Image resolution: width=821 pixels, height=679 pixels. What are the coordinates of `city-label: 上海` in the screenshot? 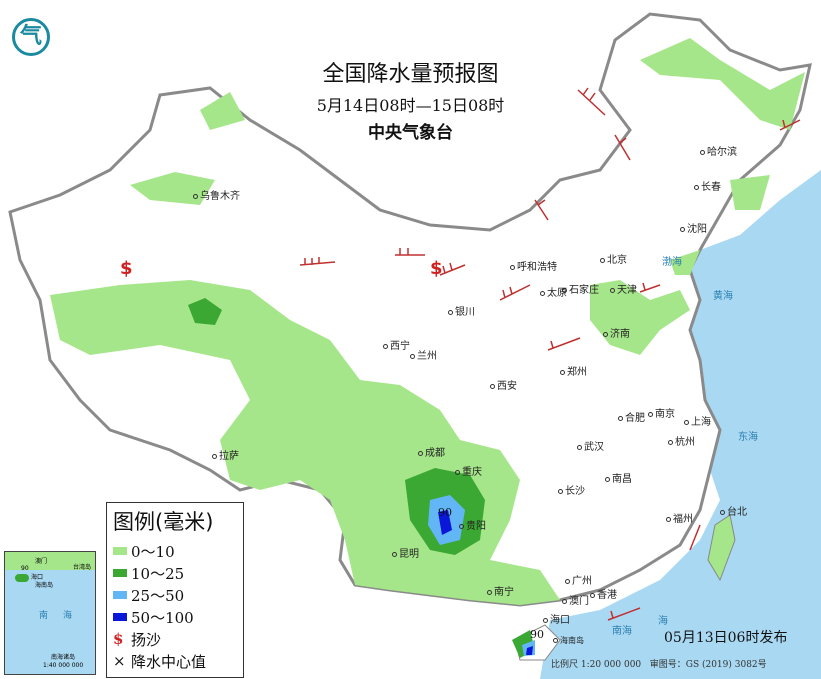 It's located at (697, 420).